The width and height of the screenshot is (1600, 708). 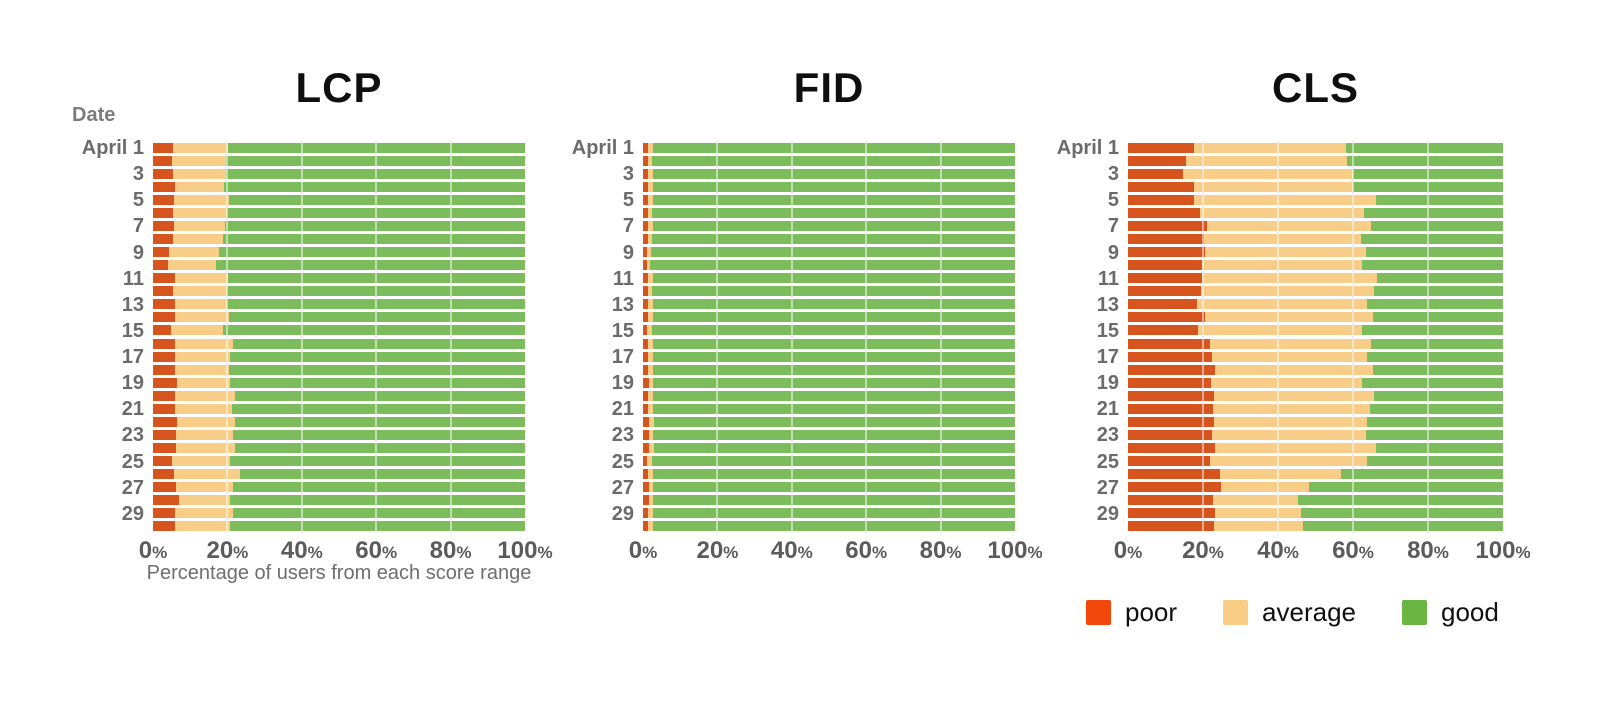 I want to click on legend-item-good: good, so click(x=1450, y=612).